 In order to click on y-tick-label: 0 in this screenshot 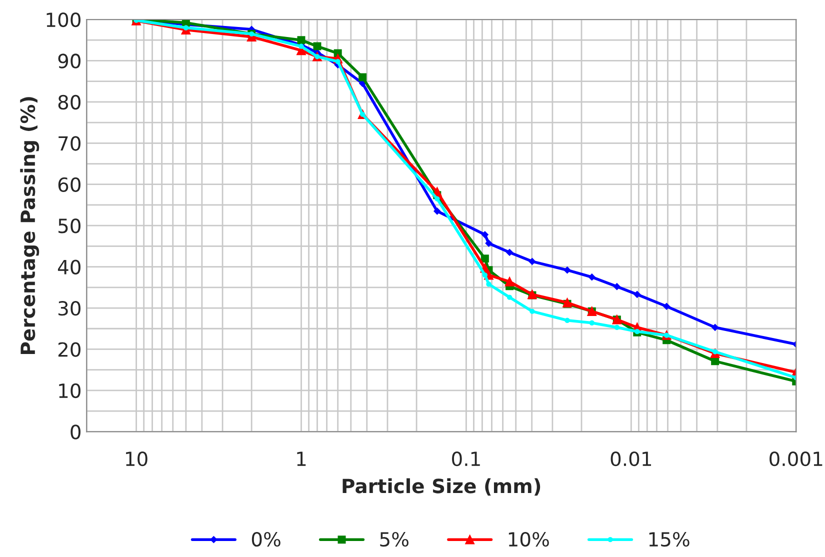, I will do `click(75, 432)`.